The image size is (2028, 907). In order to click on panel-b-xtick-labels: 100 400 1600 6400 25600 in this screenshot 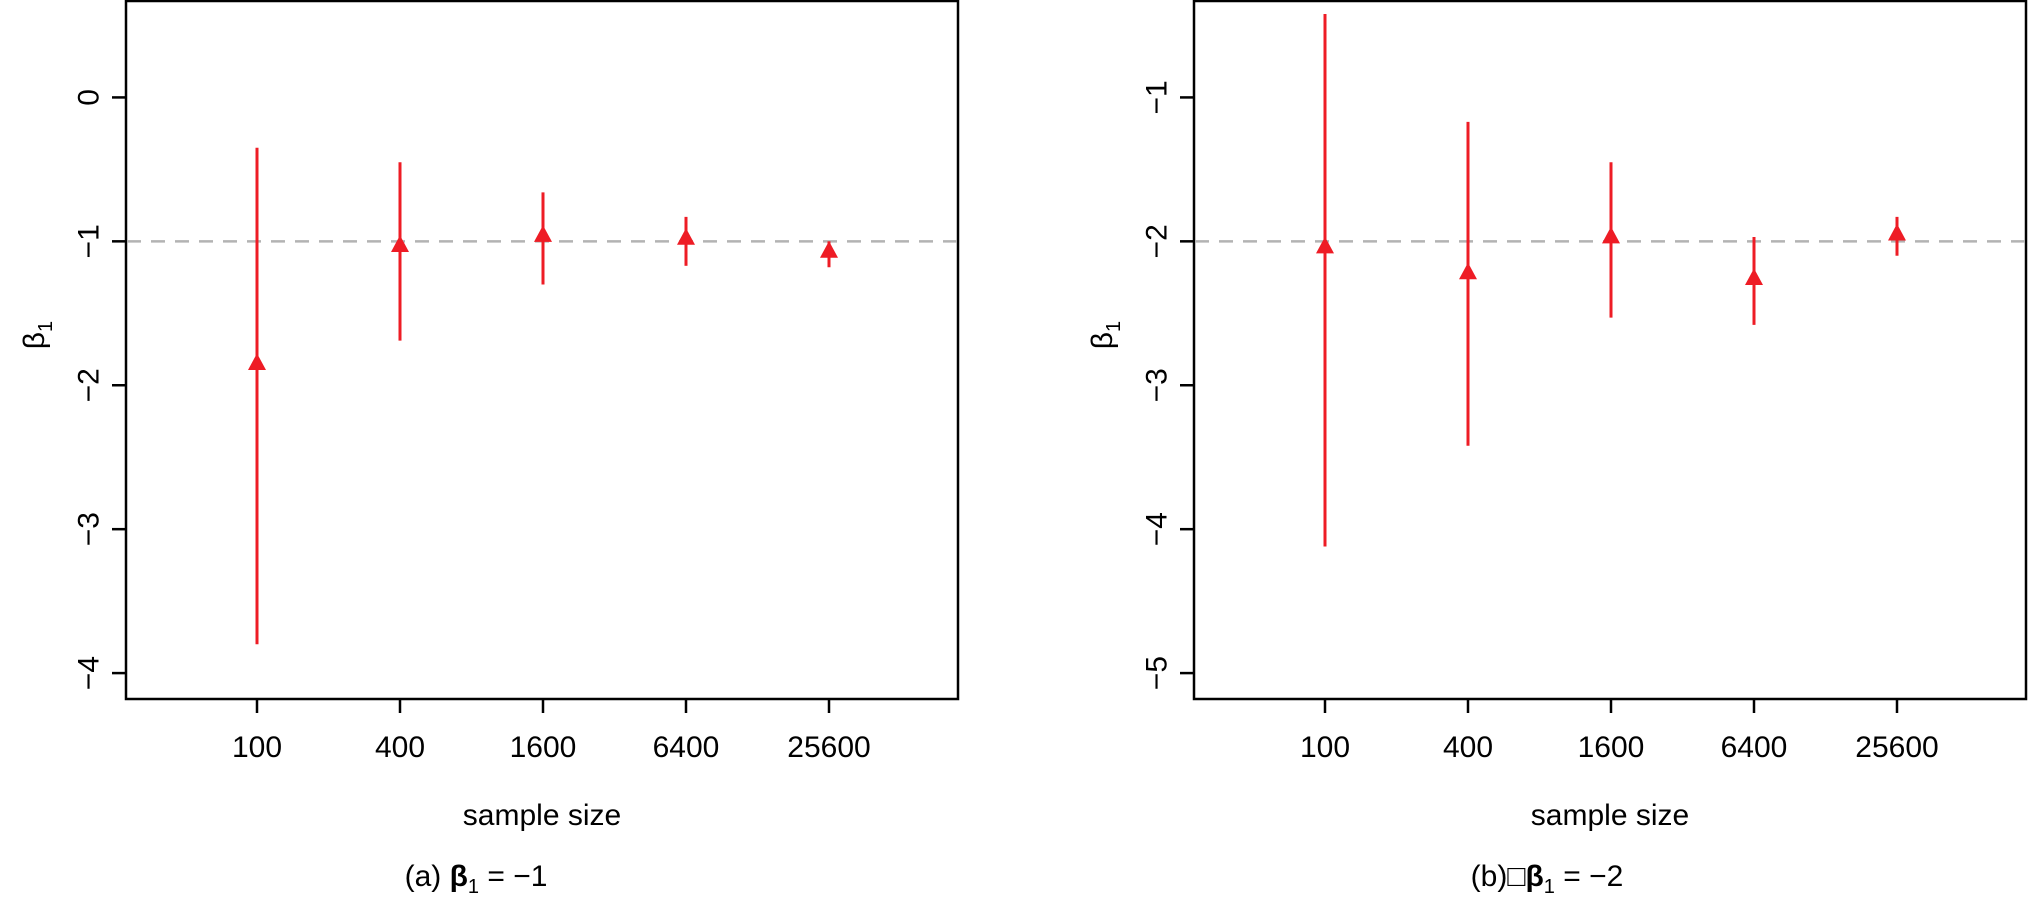, I will do `click(1619, 747)`.